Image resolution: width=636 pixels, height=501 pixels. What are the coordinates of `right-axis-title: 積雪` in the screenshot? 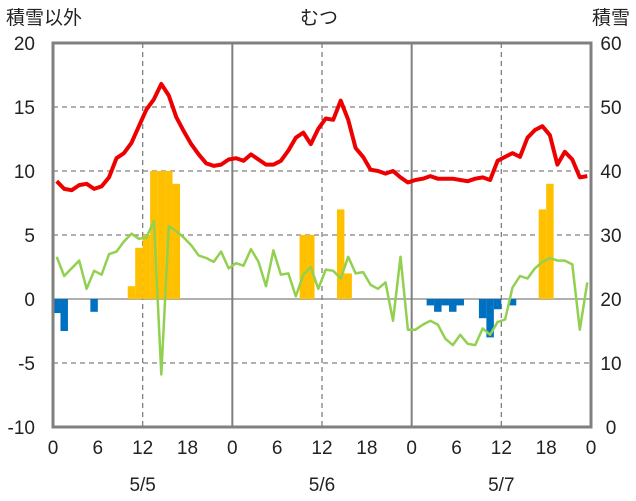 It's located at (611, 18).